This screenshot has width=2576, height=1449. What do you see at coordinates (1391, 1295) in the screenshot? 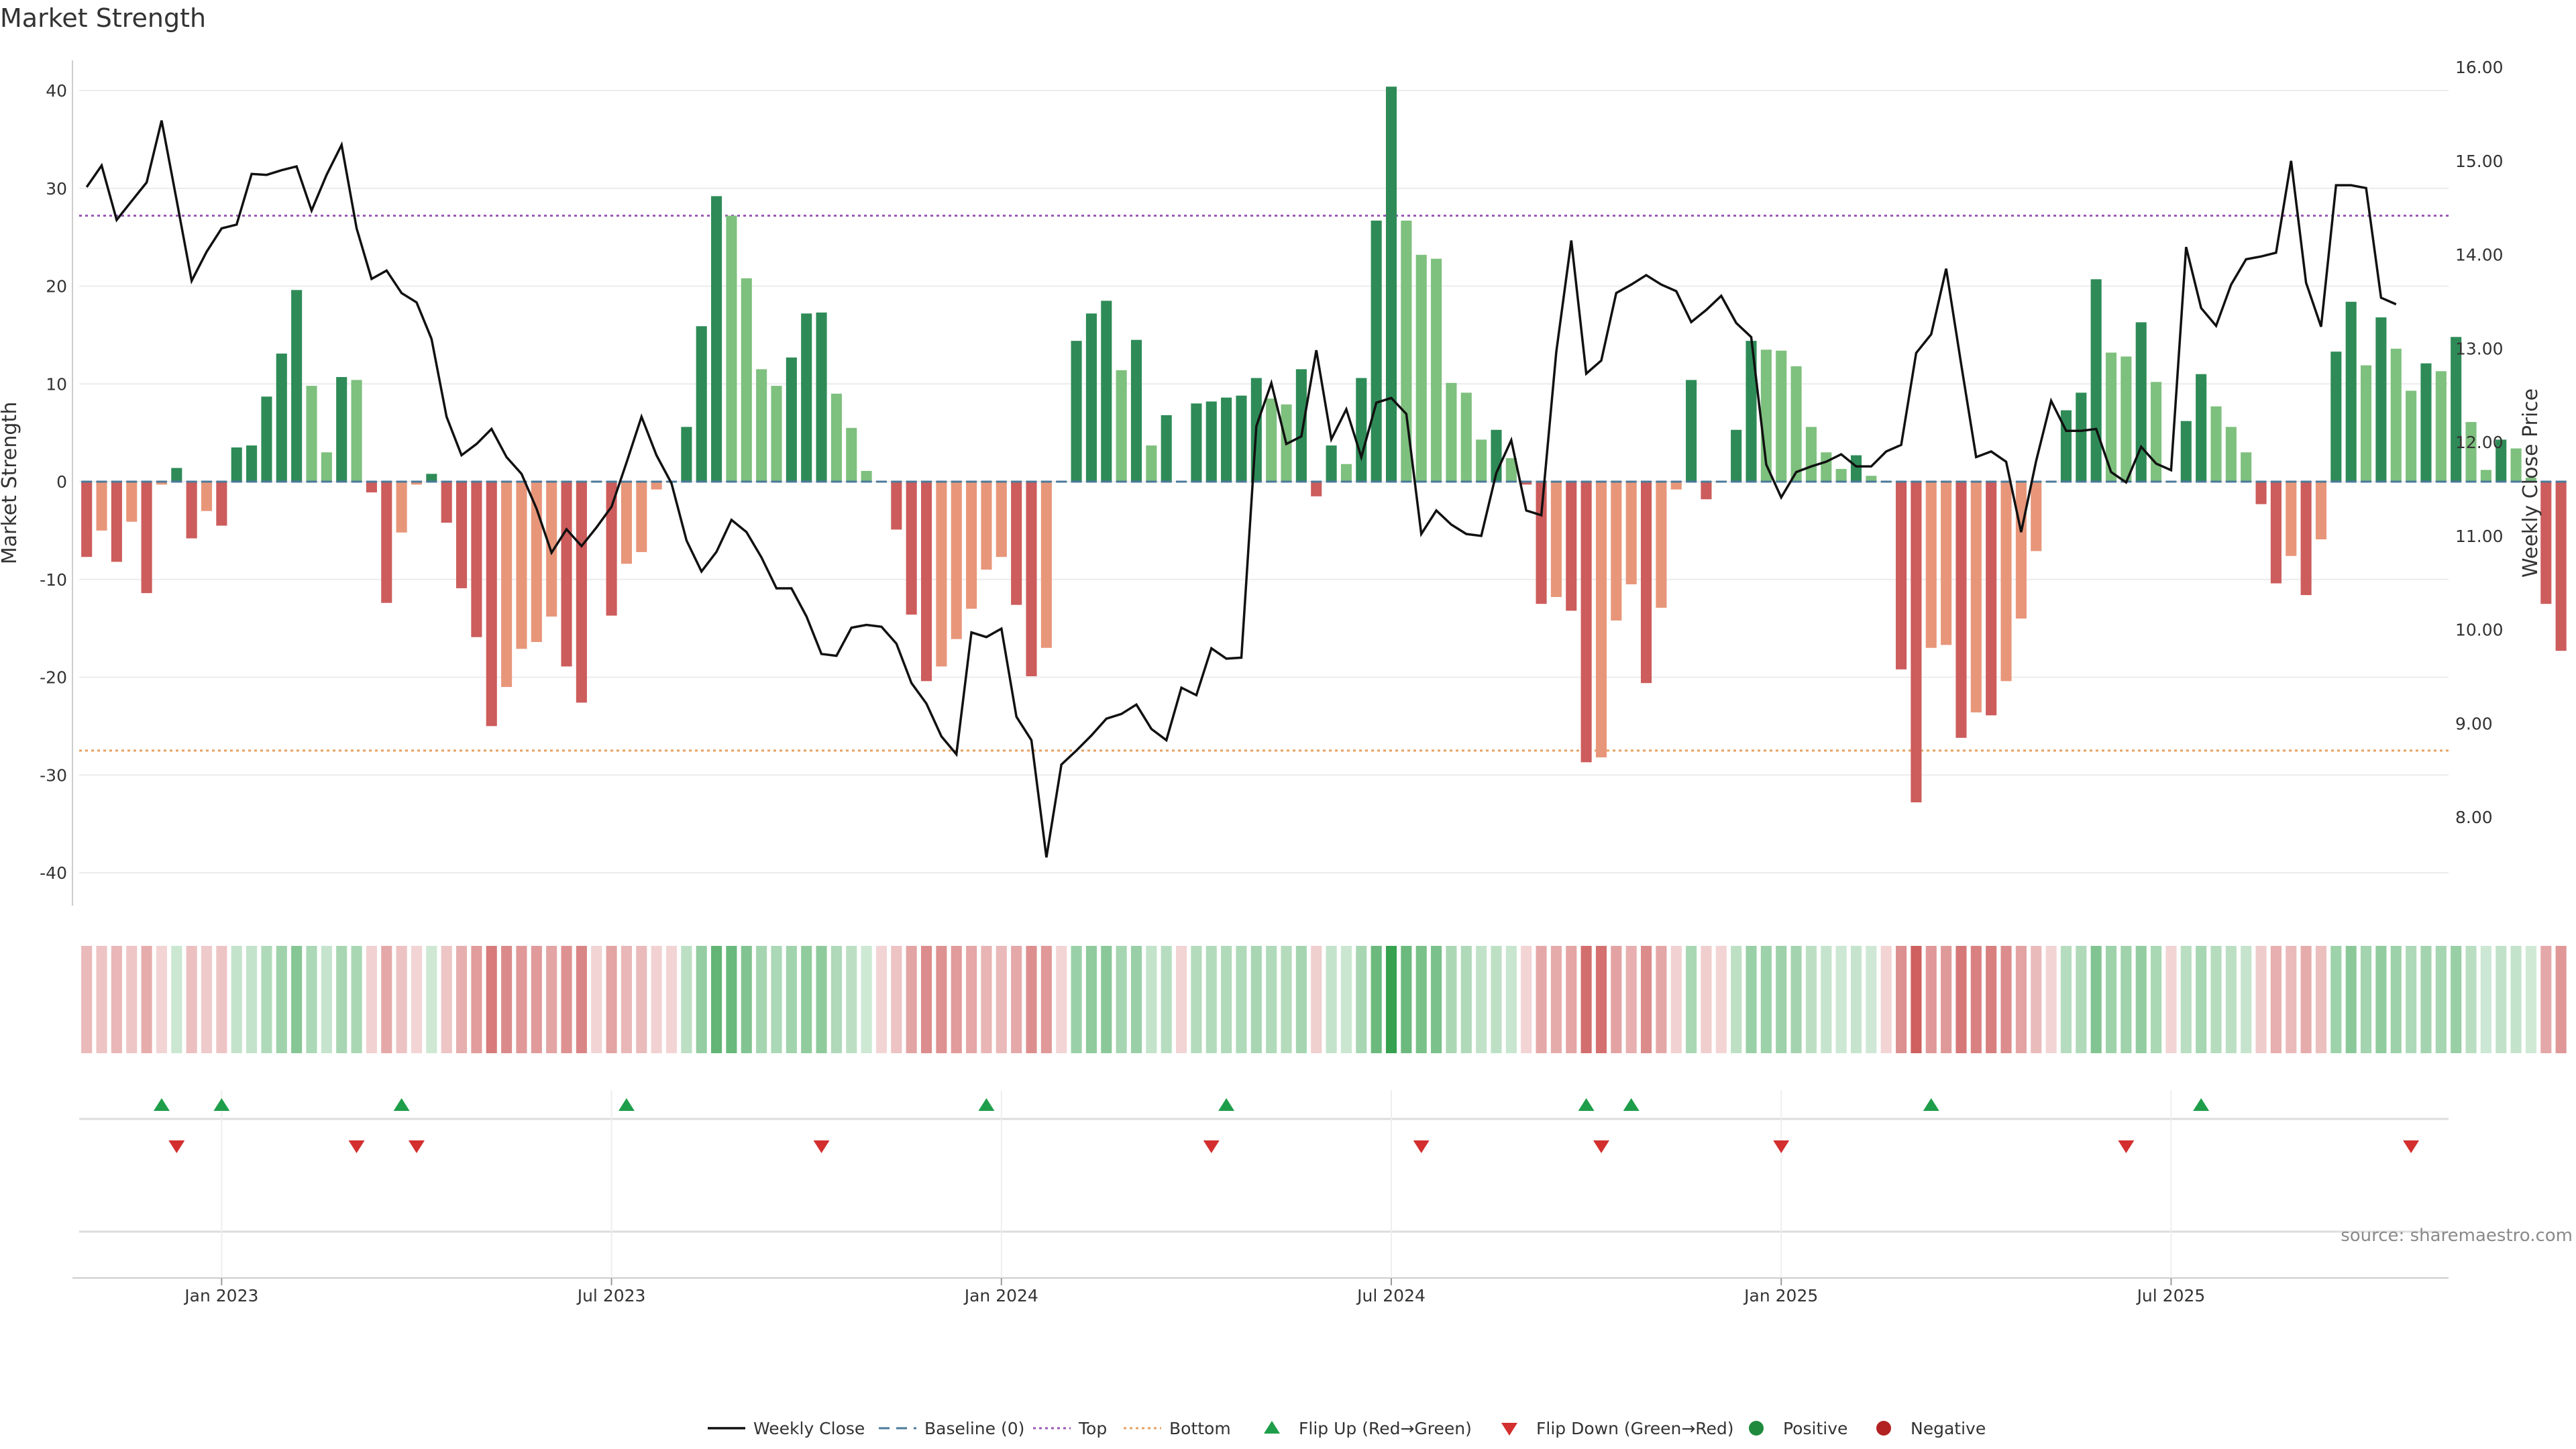
I see `date-tick-label: Jul 2024` at bounding box center [1391, 1295].